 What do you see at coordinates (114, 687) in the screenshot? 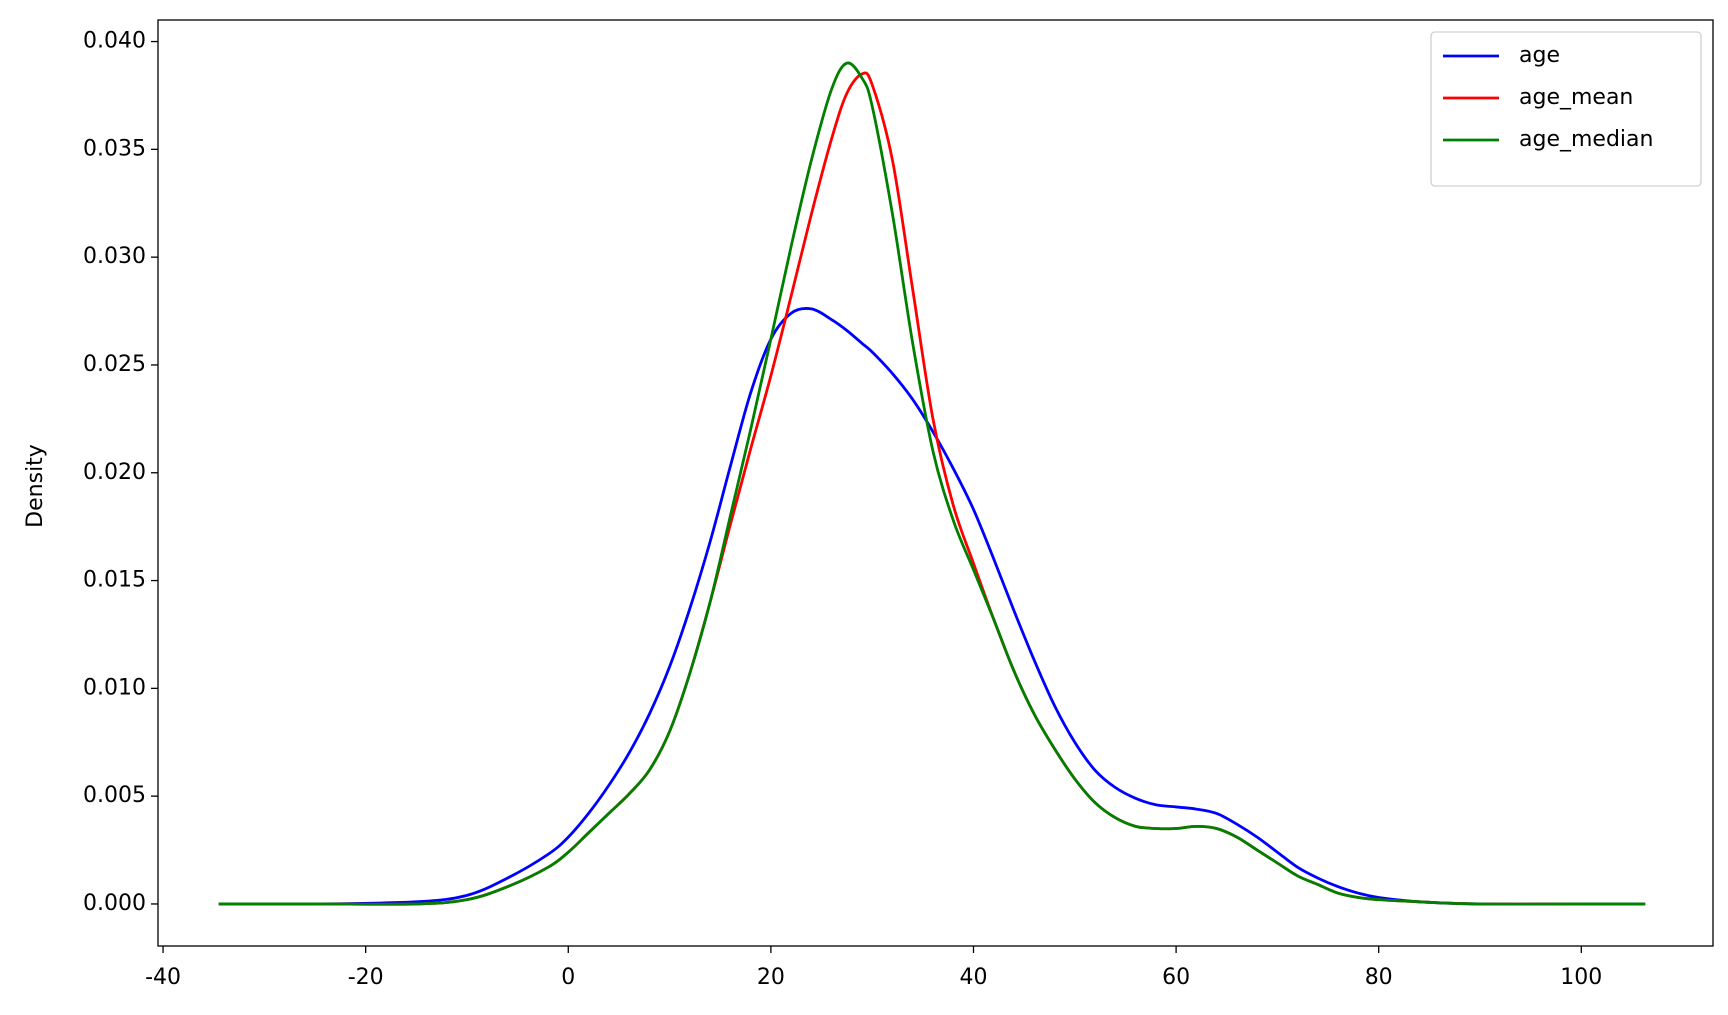
I see `y-tick-label: 0.010` at bounding box center [114, 687].